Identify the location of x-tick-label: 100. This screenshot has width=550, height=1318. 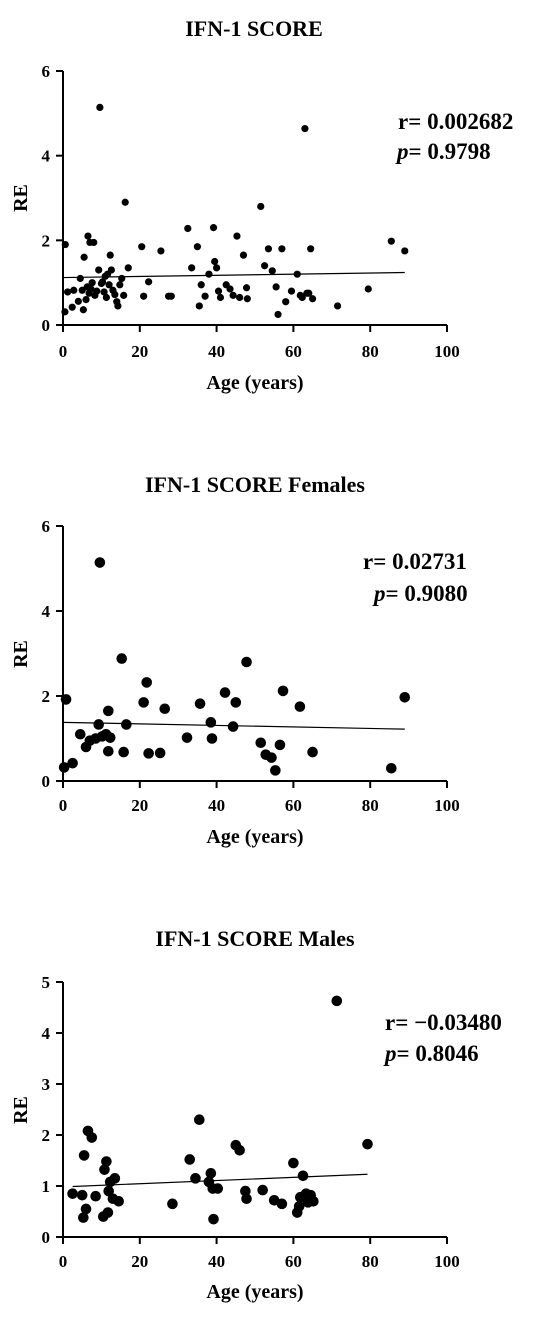
(447, 1261).